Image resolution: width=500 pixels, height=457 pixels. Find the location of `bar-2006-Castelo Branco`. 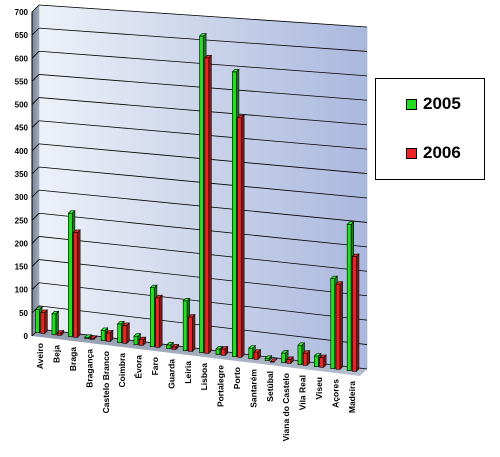

bar-2006-Castelo Branco is located at coordinates (109, 336).